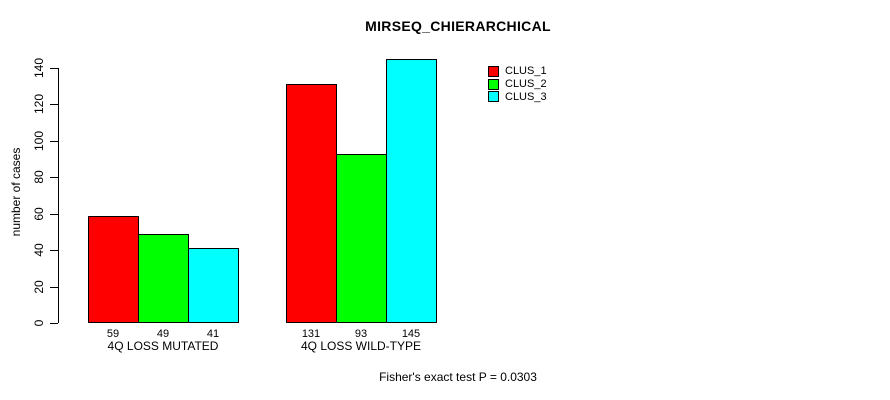 The image size is (890, 400). What do you see at coordinates (113, 334) in the screenshot?
I see `bar-value-label: 59` at bounding box center [113, 334].